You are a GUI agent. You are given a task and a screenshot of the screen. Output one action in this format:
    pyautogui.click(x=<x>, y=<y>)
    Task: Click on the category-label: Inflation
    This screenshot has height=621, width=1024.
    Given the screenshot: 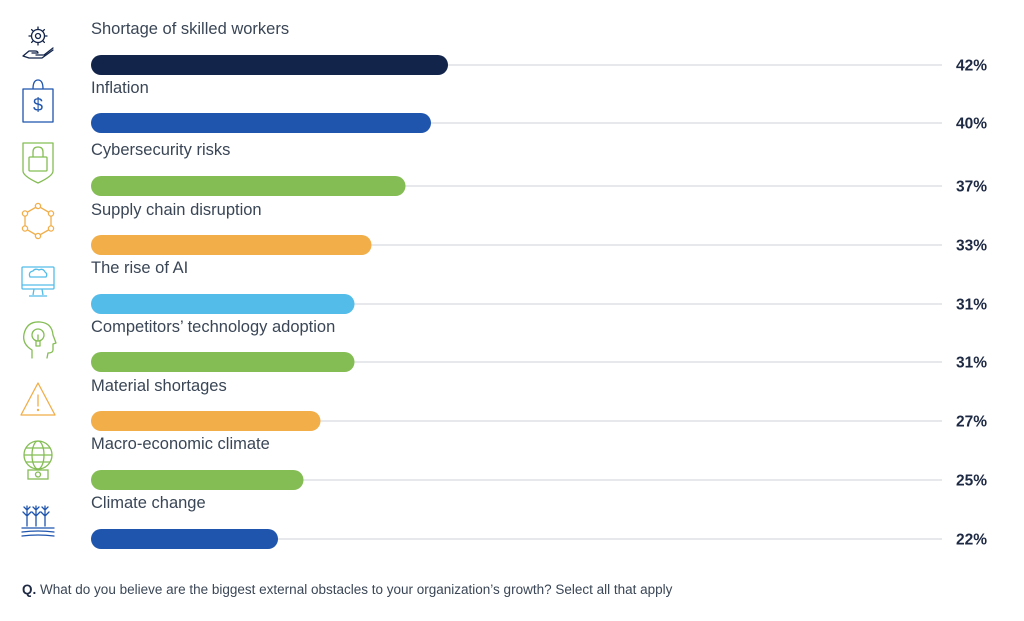 What is the action you would take?
    pyautogui.click(x=120, y=88)
    